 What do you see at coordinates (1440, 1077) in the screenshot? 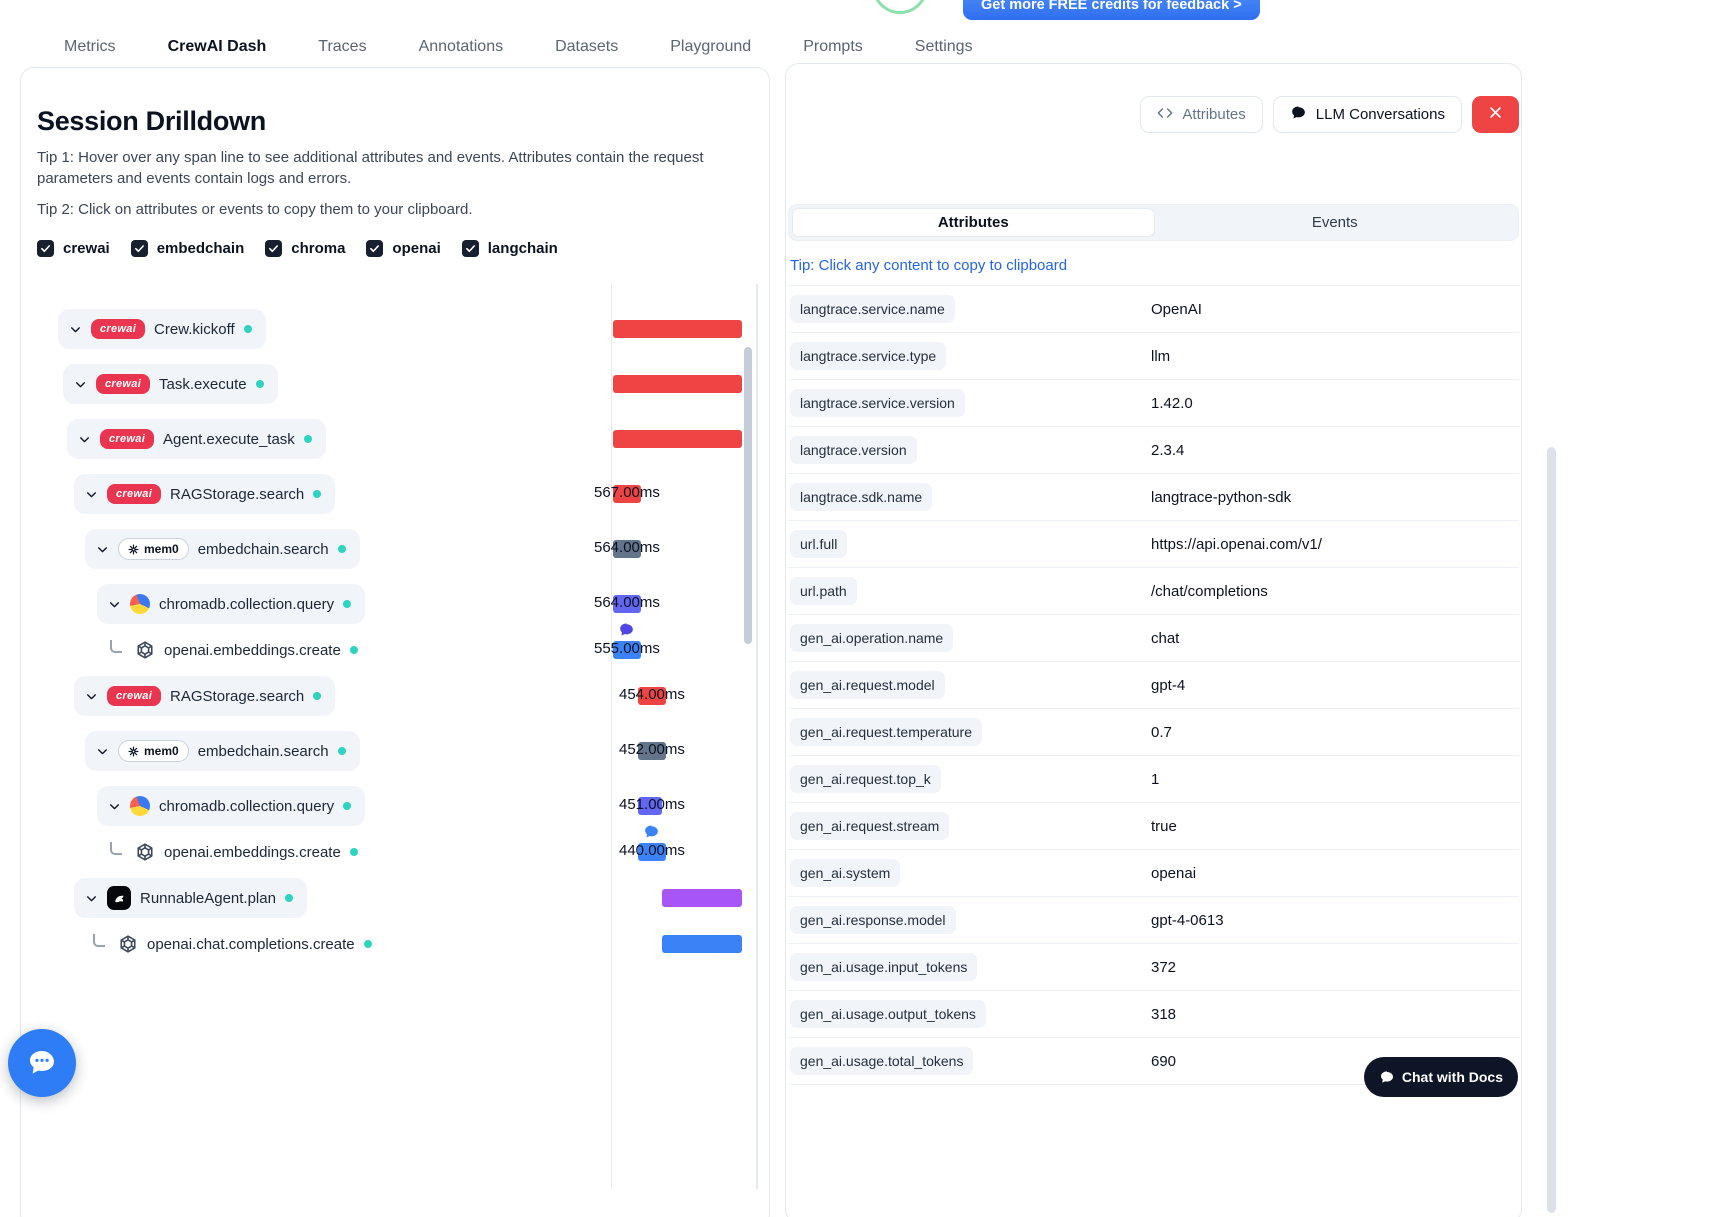
I see `chat-with-docs-button: Chat with Docs` at bounding box center [1440, 1077].